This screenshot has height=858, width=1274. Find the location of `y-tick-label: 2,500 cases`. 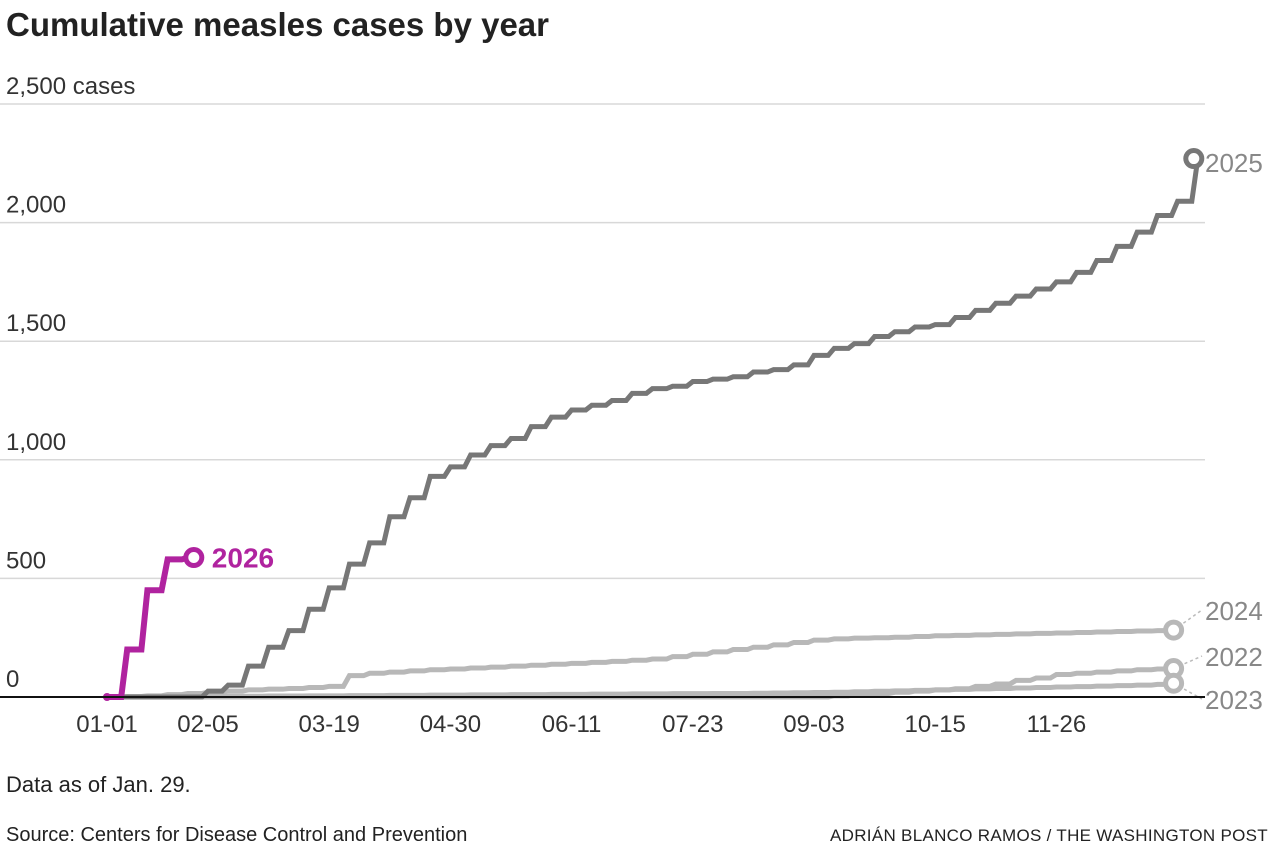

y-tick-label: 2,500 cases is located at coordinates (70, 86).